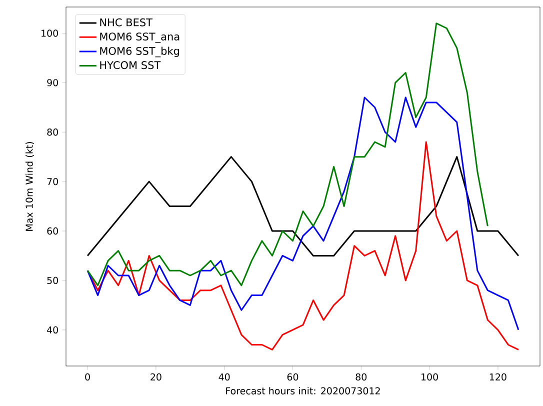  I want to click on y-tick-label: 70, so click(52, 182).